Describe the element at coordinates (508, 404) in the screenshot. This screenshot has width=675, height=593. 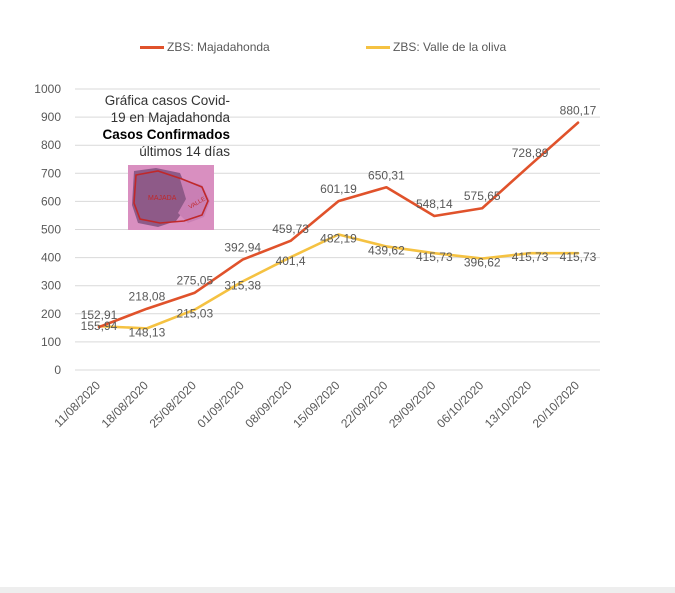
I see `x-tick-label: 13/10/2020` at that location.